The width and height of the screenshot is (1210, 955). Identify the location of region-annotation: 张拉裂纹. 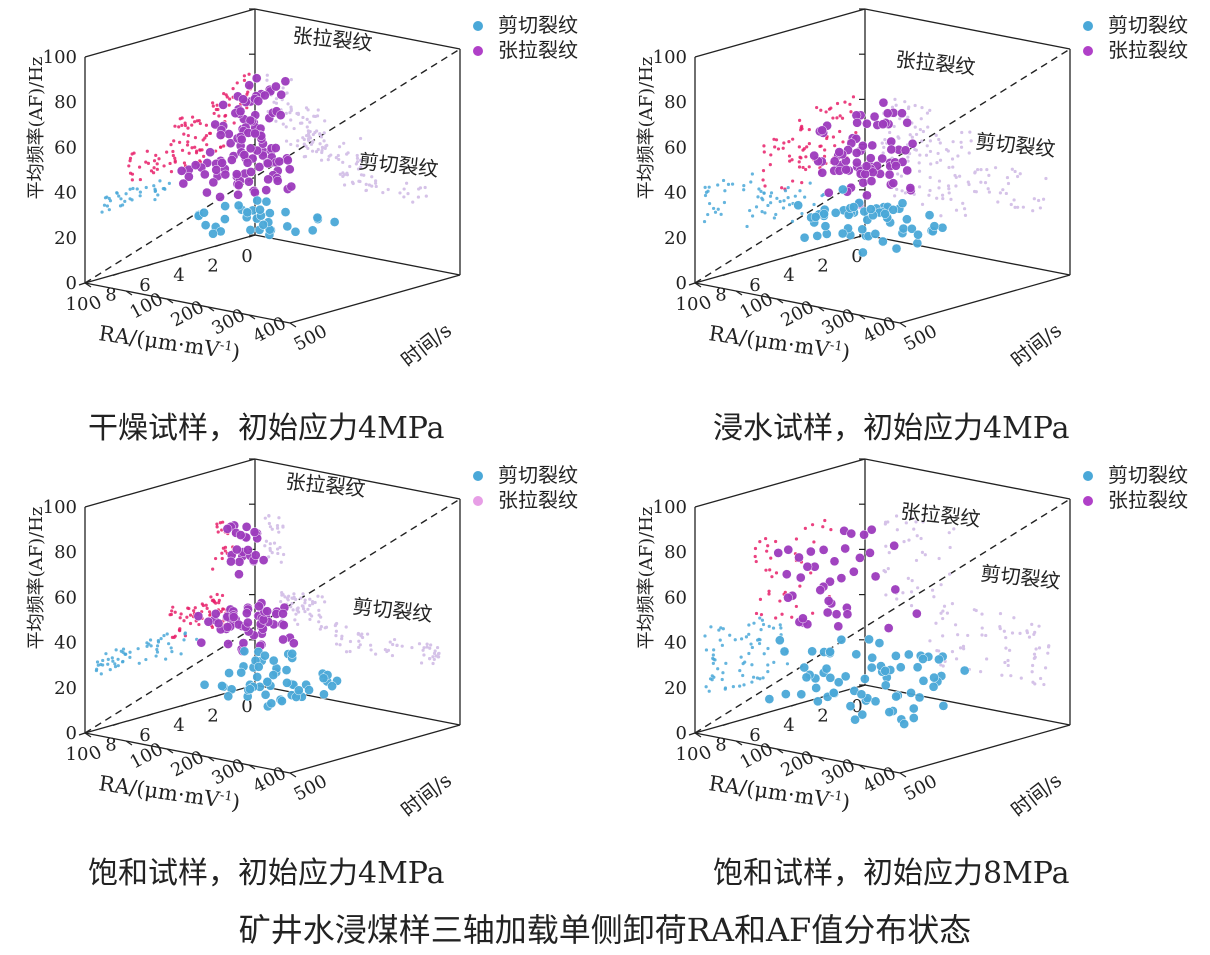
(332, 39).